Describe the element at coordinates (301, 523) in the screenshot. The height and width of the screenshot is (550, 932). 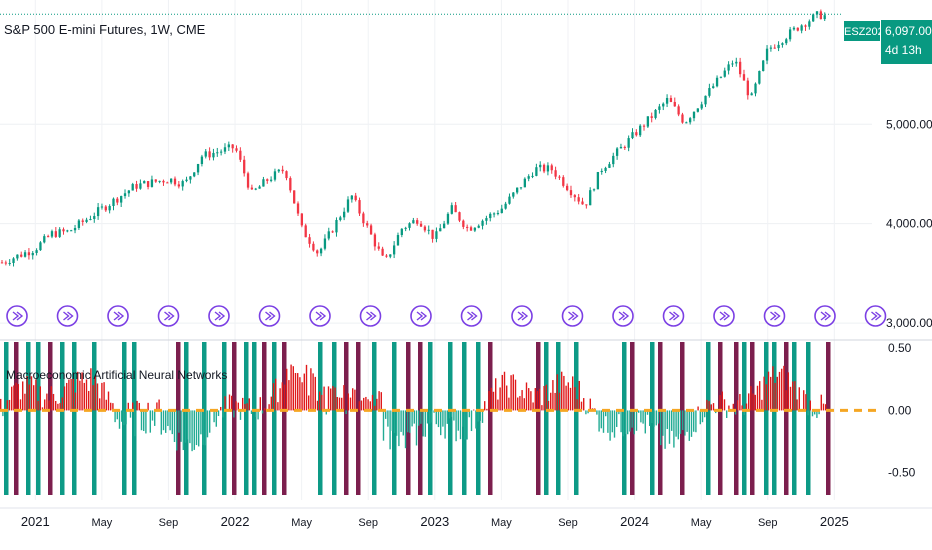
I see `time-tick-label: May` at that location.